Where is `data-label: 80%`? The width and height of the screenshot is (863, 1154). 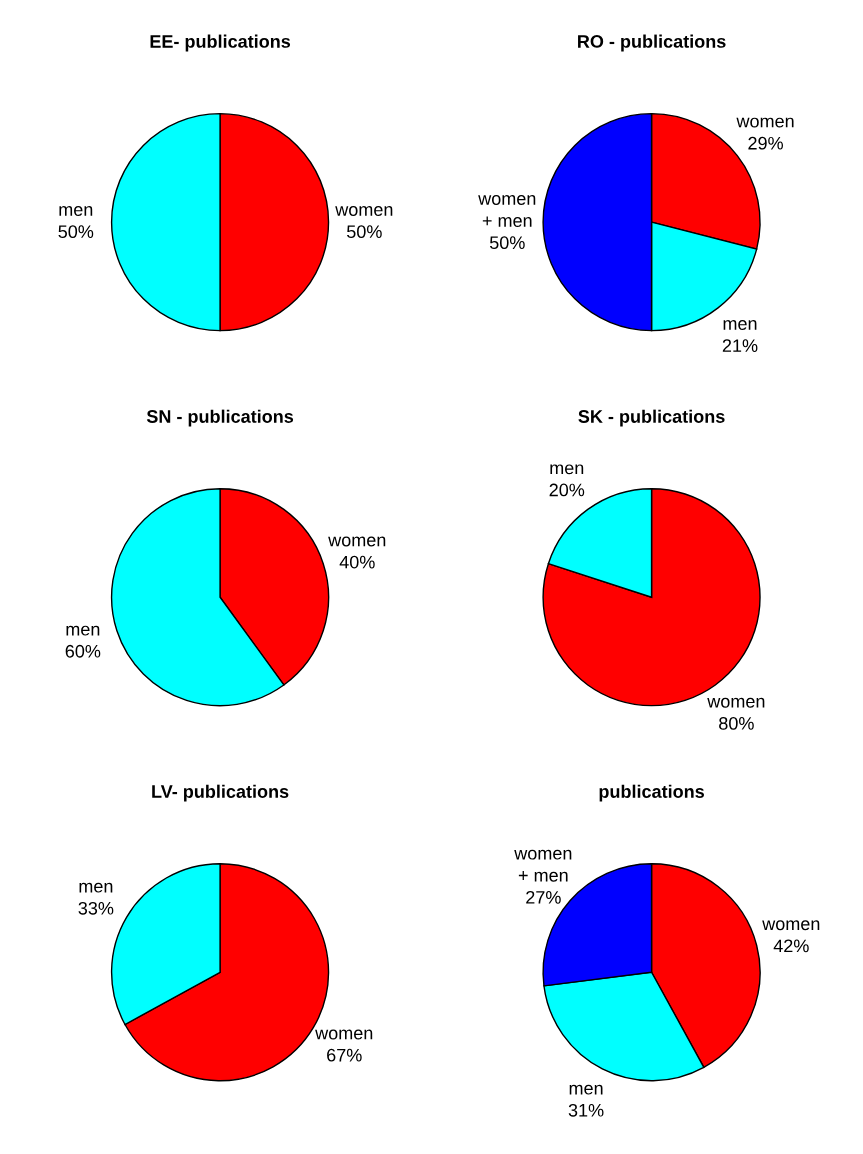 data-label: 80% is located at coordinates (736, 723).